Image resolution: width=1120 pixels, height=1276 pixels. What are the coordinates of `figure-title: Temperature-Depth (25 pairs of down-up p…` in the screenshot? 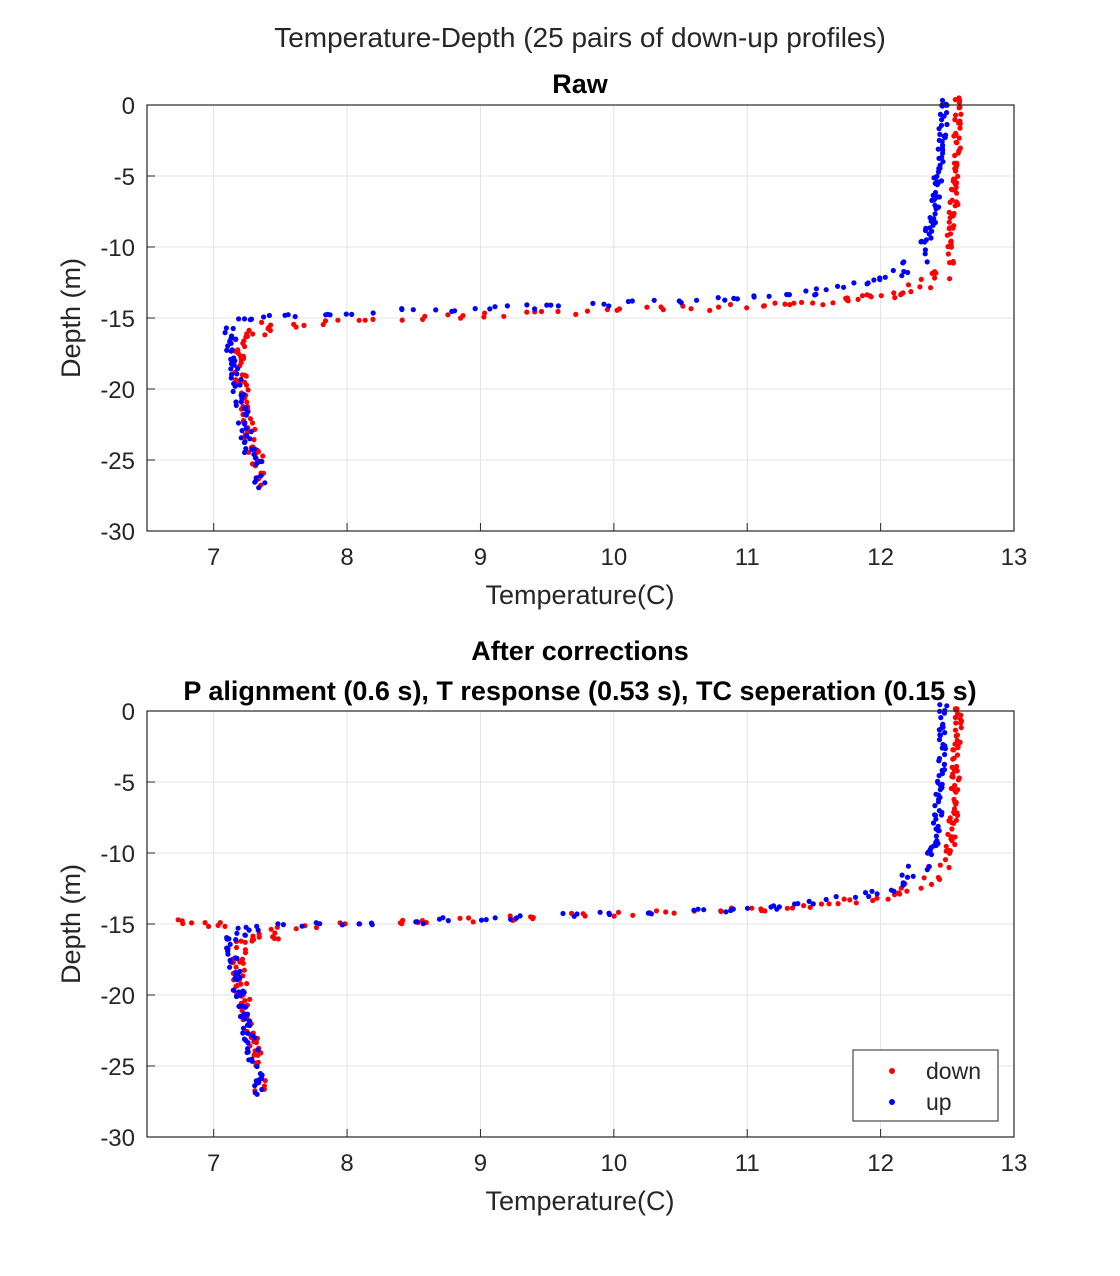 It's located at (580, 37).